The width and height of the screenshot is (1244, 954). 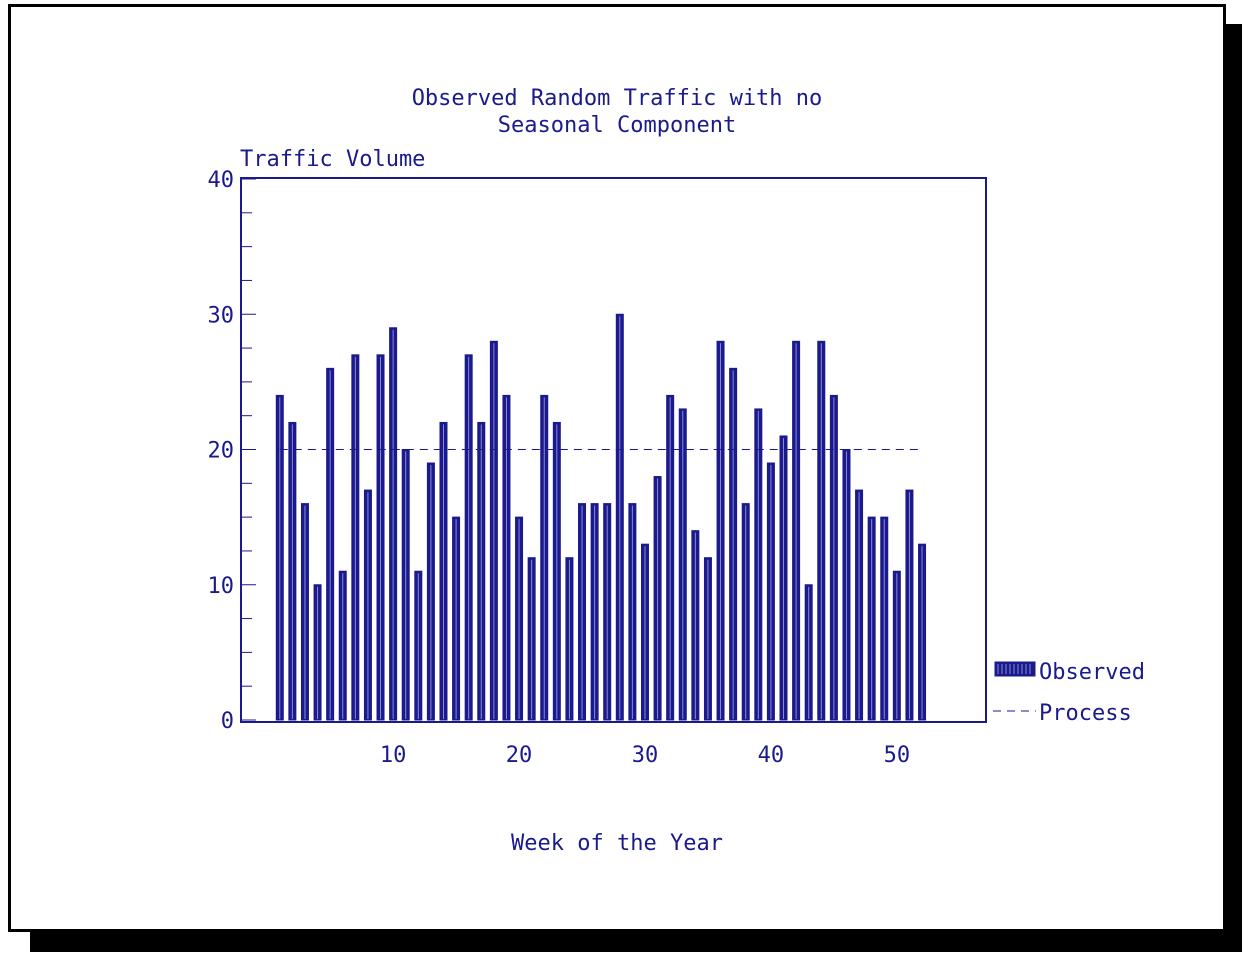 I want to click on legend-observed-swatch, so click(x=1015, y=669).